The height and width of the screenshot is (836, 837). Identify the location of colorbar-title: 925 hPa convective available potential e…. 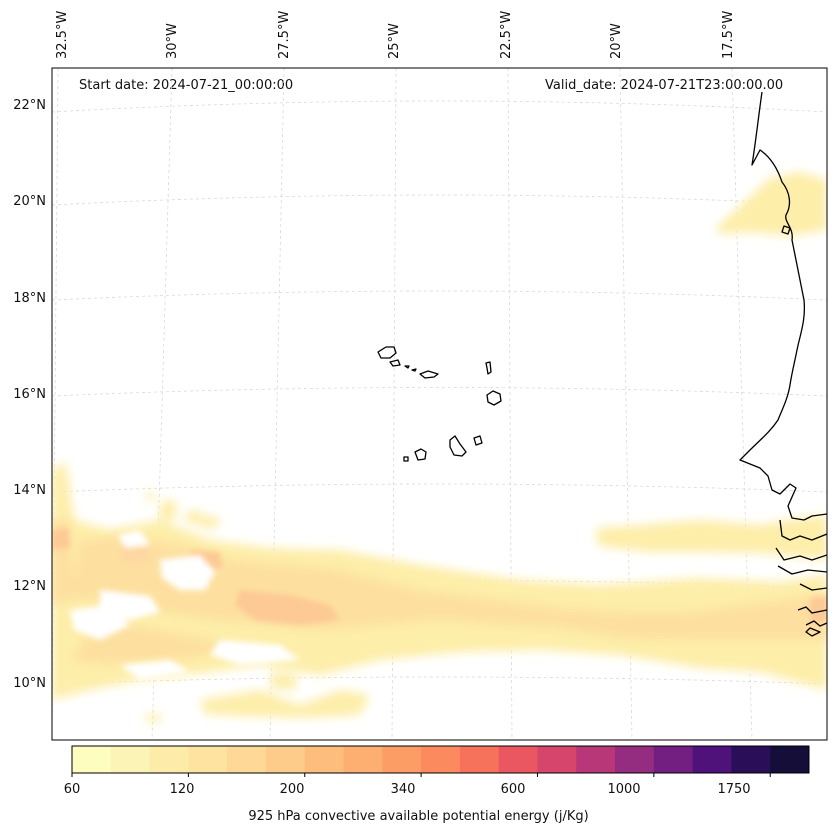
(418, 816).